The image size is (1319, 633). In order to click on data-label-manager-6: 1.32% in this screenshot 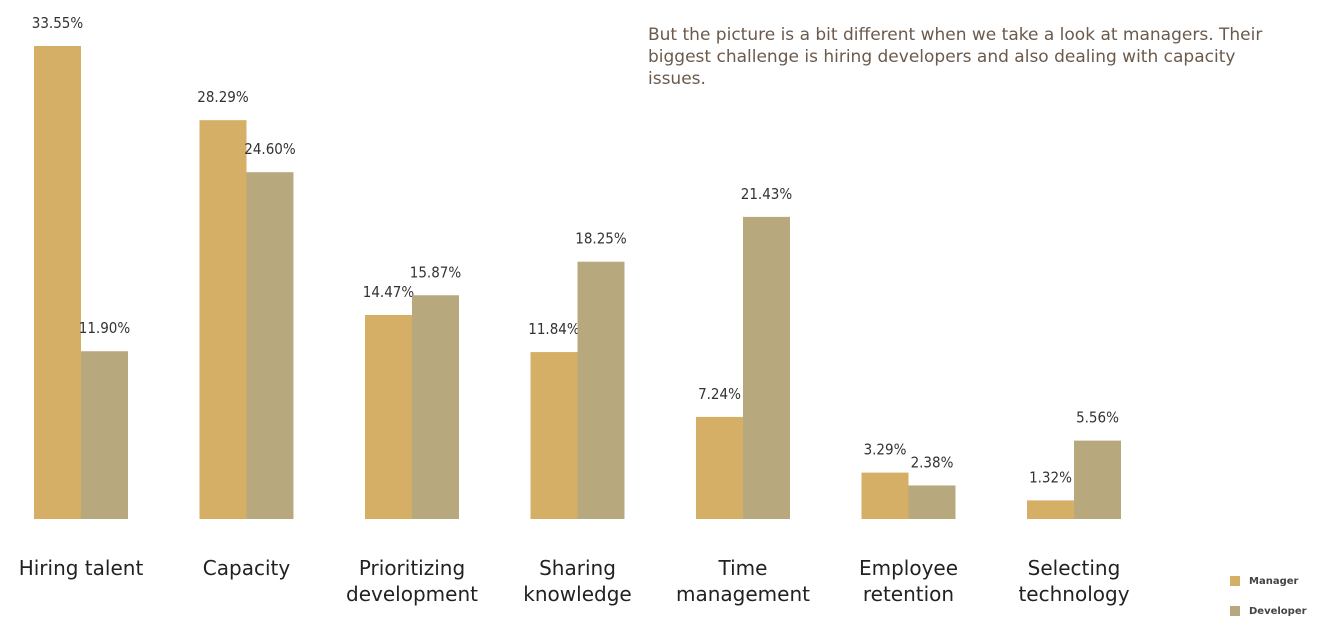, I will do `click(1050, 477)`.